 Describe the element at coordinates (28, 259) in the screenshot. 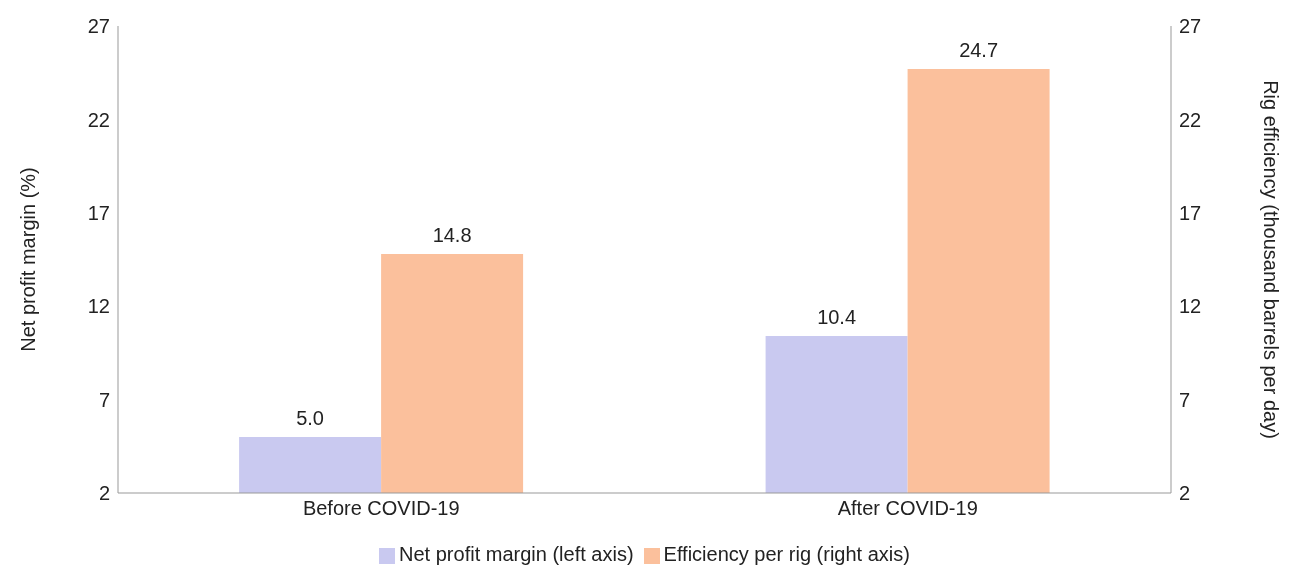

I see `y-axis-title: Net profit margin (%)` at that location.